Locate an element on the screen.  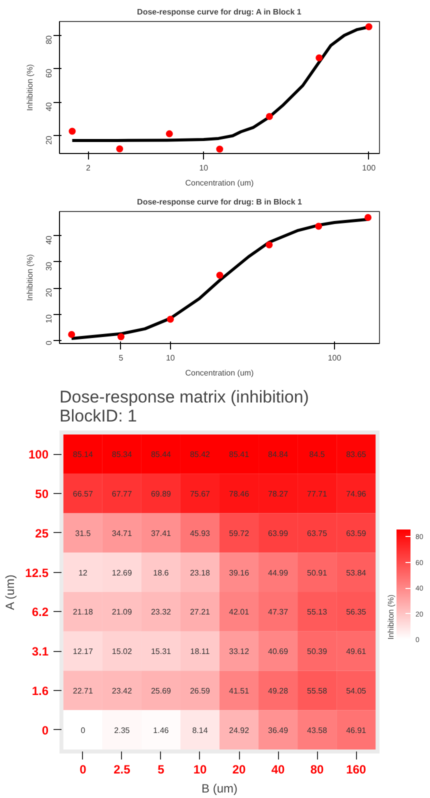
y-tick-label: 30 is located at coordinates (49, 266).